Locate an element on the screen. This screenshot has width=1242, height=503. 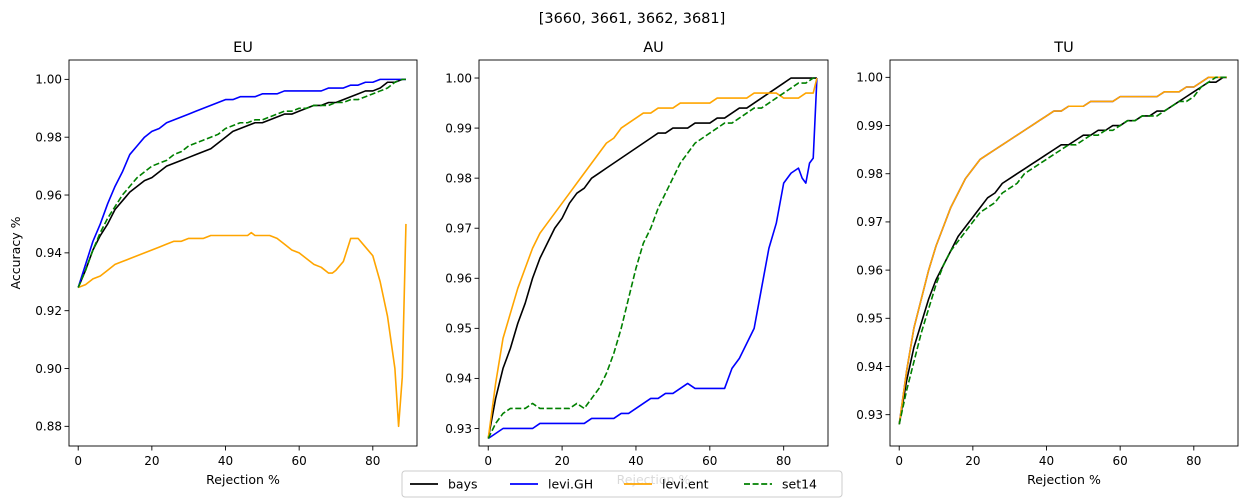
panel-title-au: AU is located at coordinates (653, 48).